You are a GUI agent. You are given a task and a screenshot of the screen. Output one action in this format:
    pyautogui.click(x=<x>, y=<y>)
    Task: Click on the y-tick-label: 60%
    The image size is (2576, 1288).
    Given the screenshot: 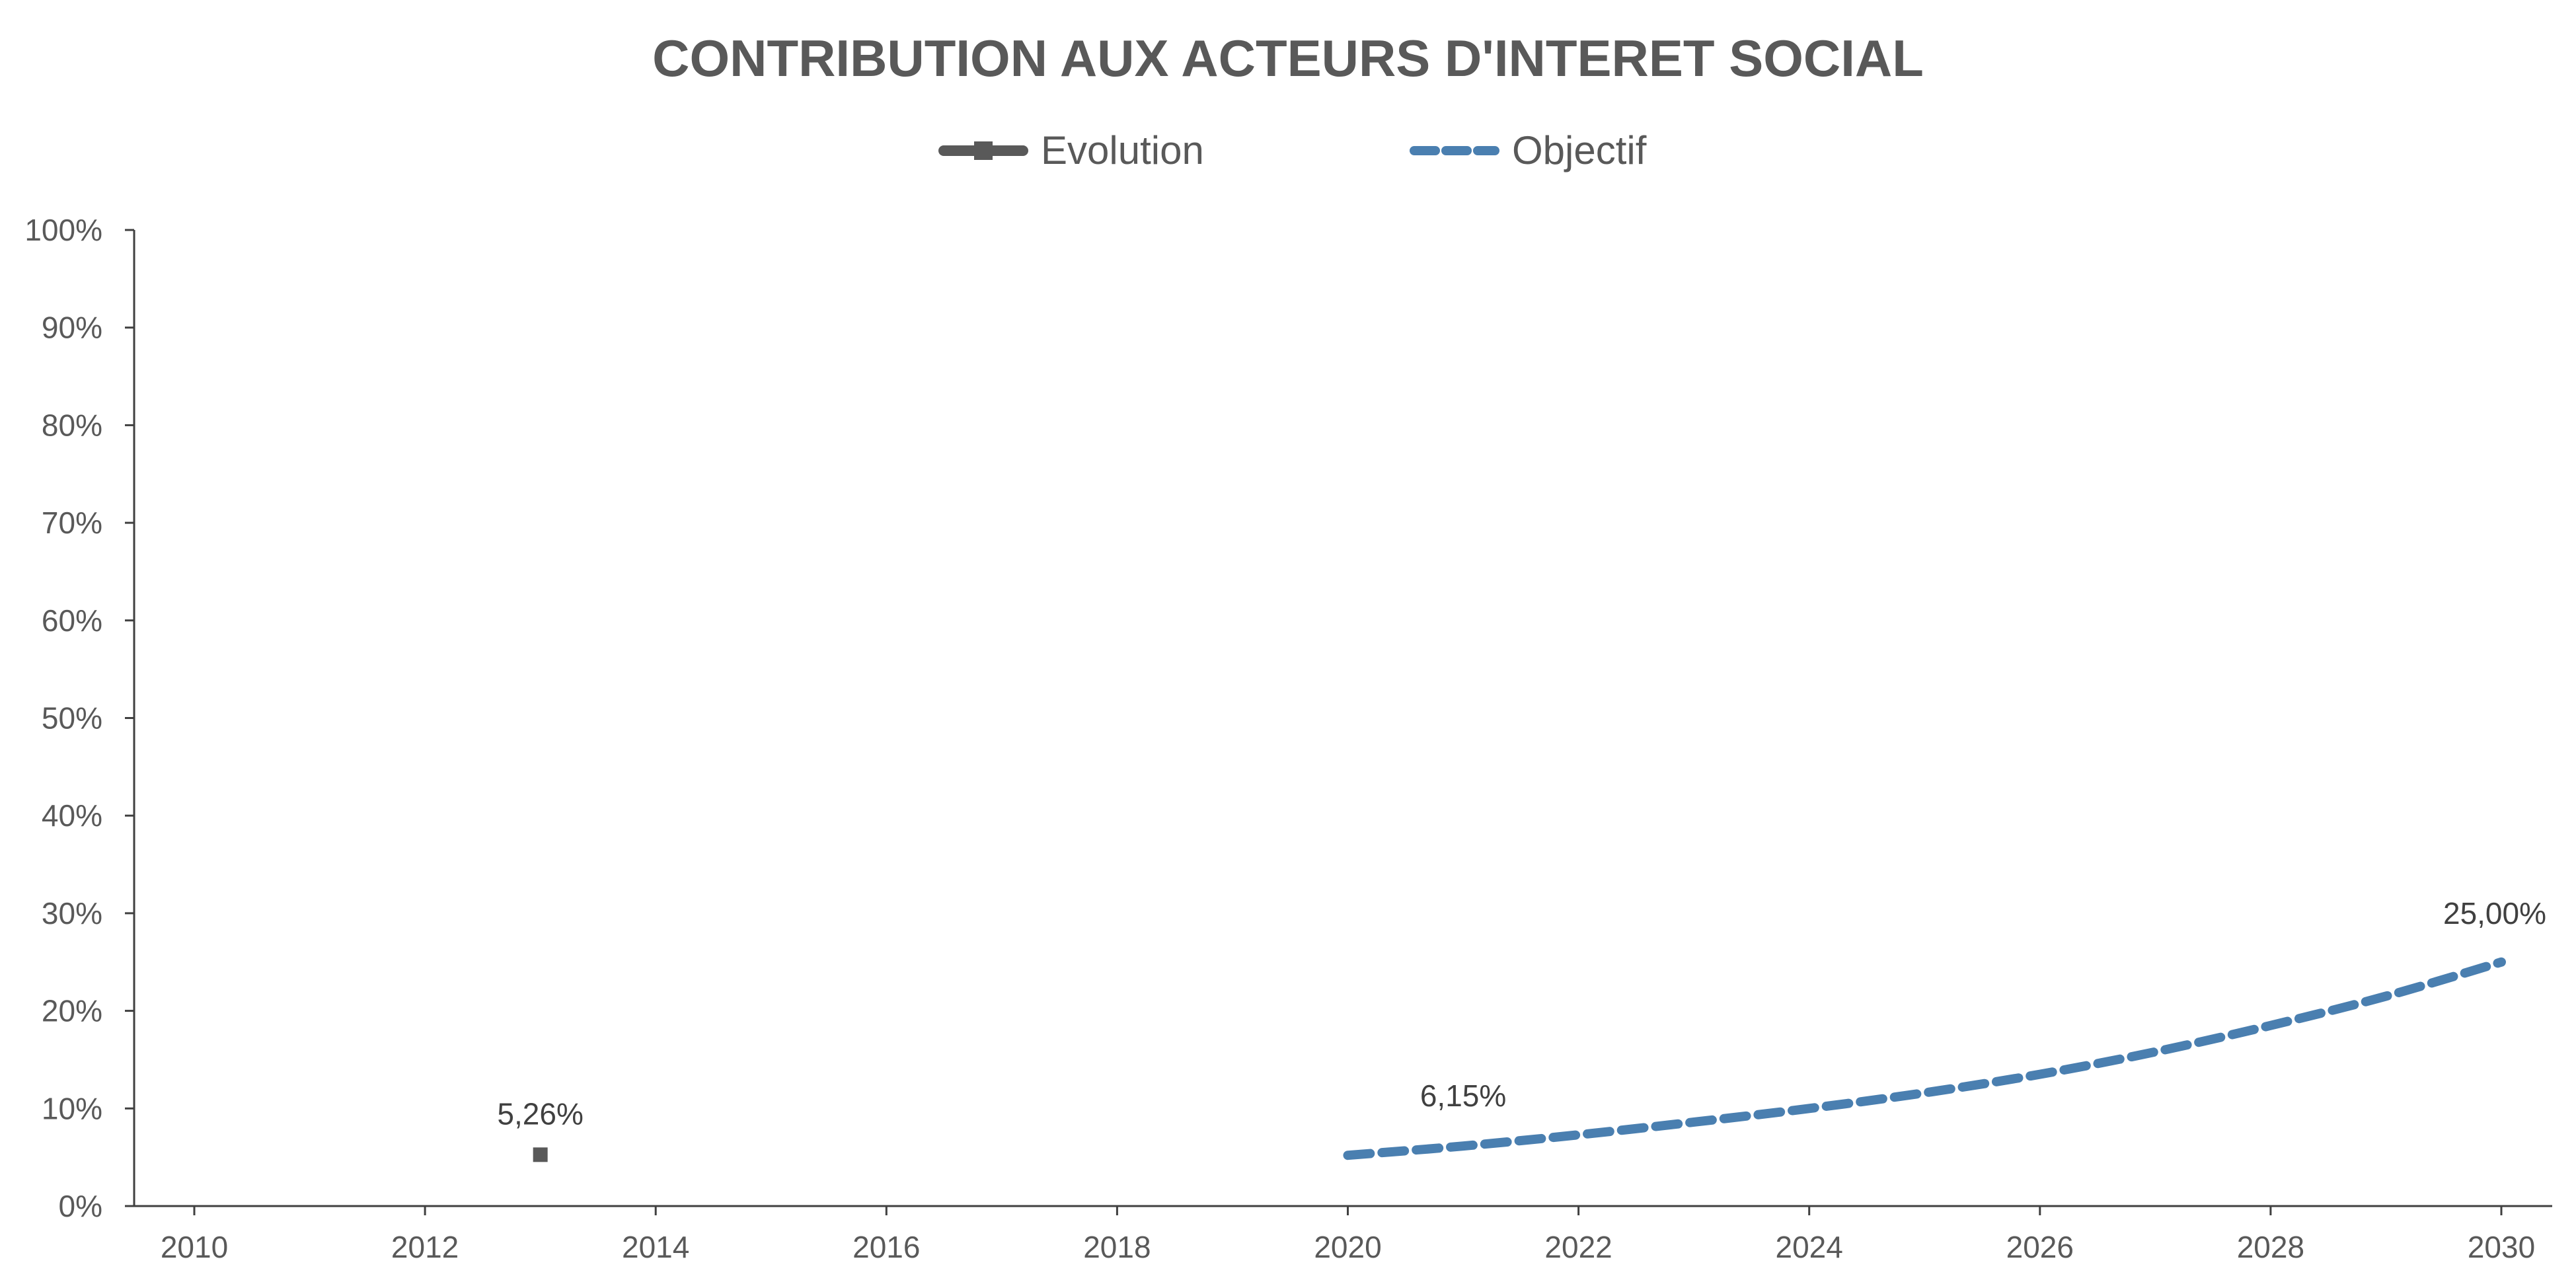 What is the action you would take?
    pyautogui.click(x=72, y=620)
    